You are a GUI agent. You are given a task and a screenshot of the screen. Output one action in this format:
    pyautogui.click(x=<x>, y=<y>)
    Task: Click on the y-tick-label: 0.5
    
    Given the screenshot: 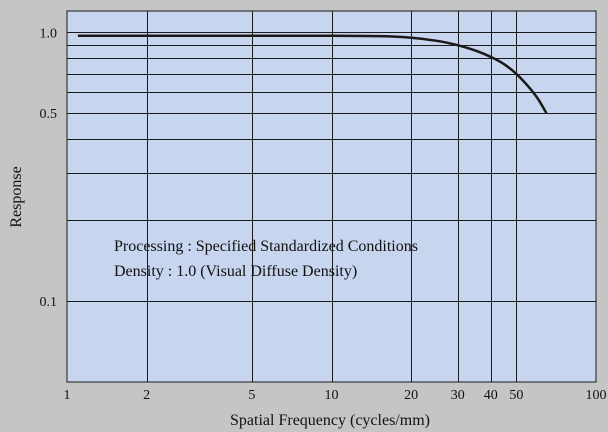 What is the action you would take?
    pyautogui.click(x=49, y=114)
    